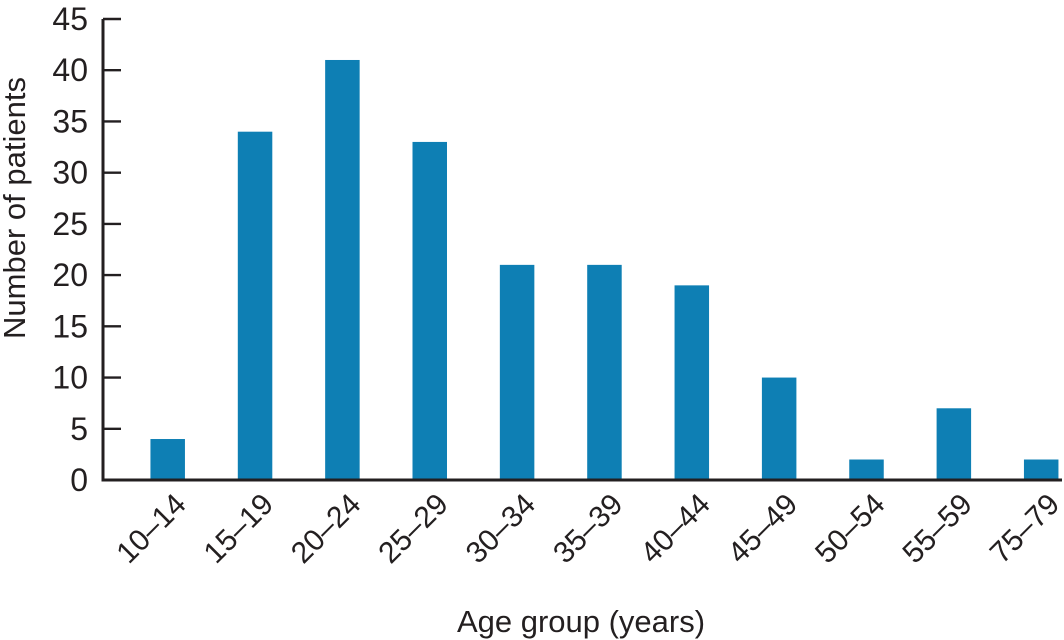  I want to click on x-tick-label-30–34: 30–34, so click(501, 529).